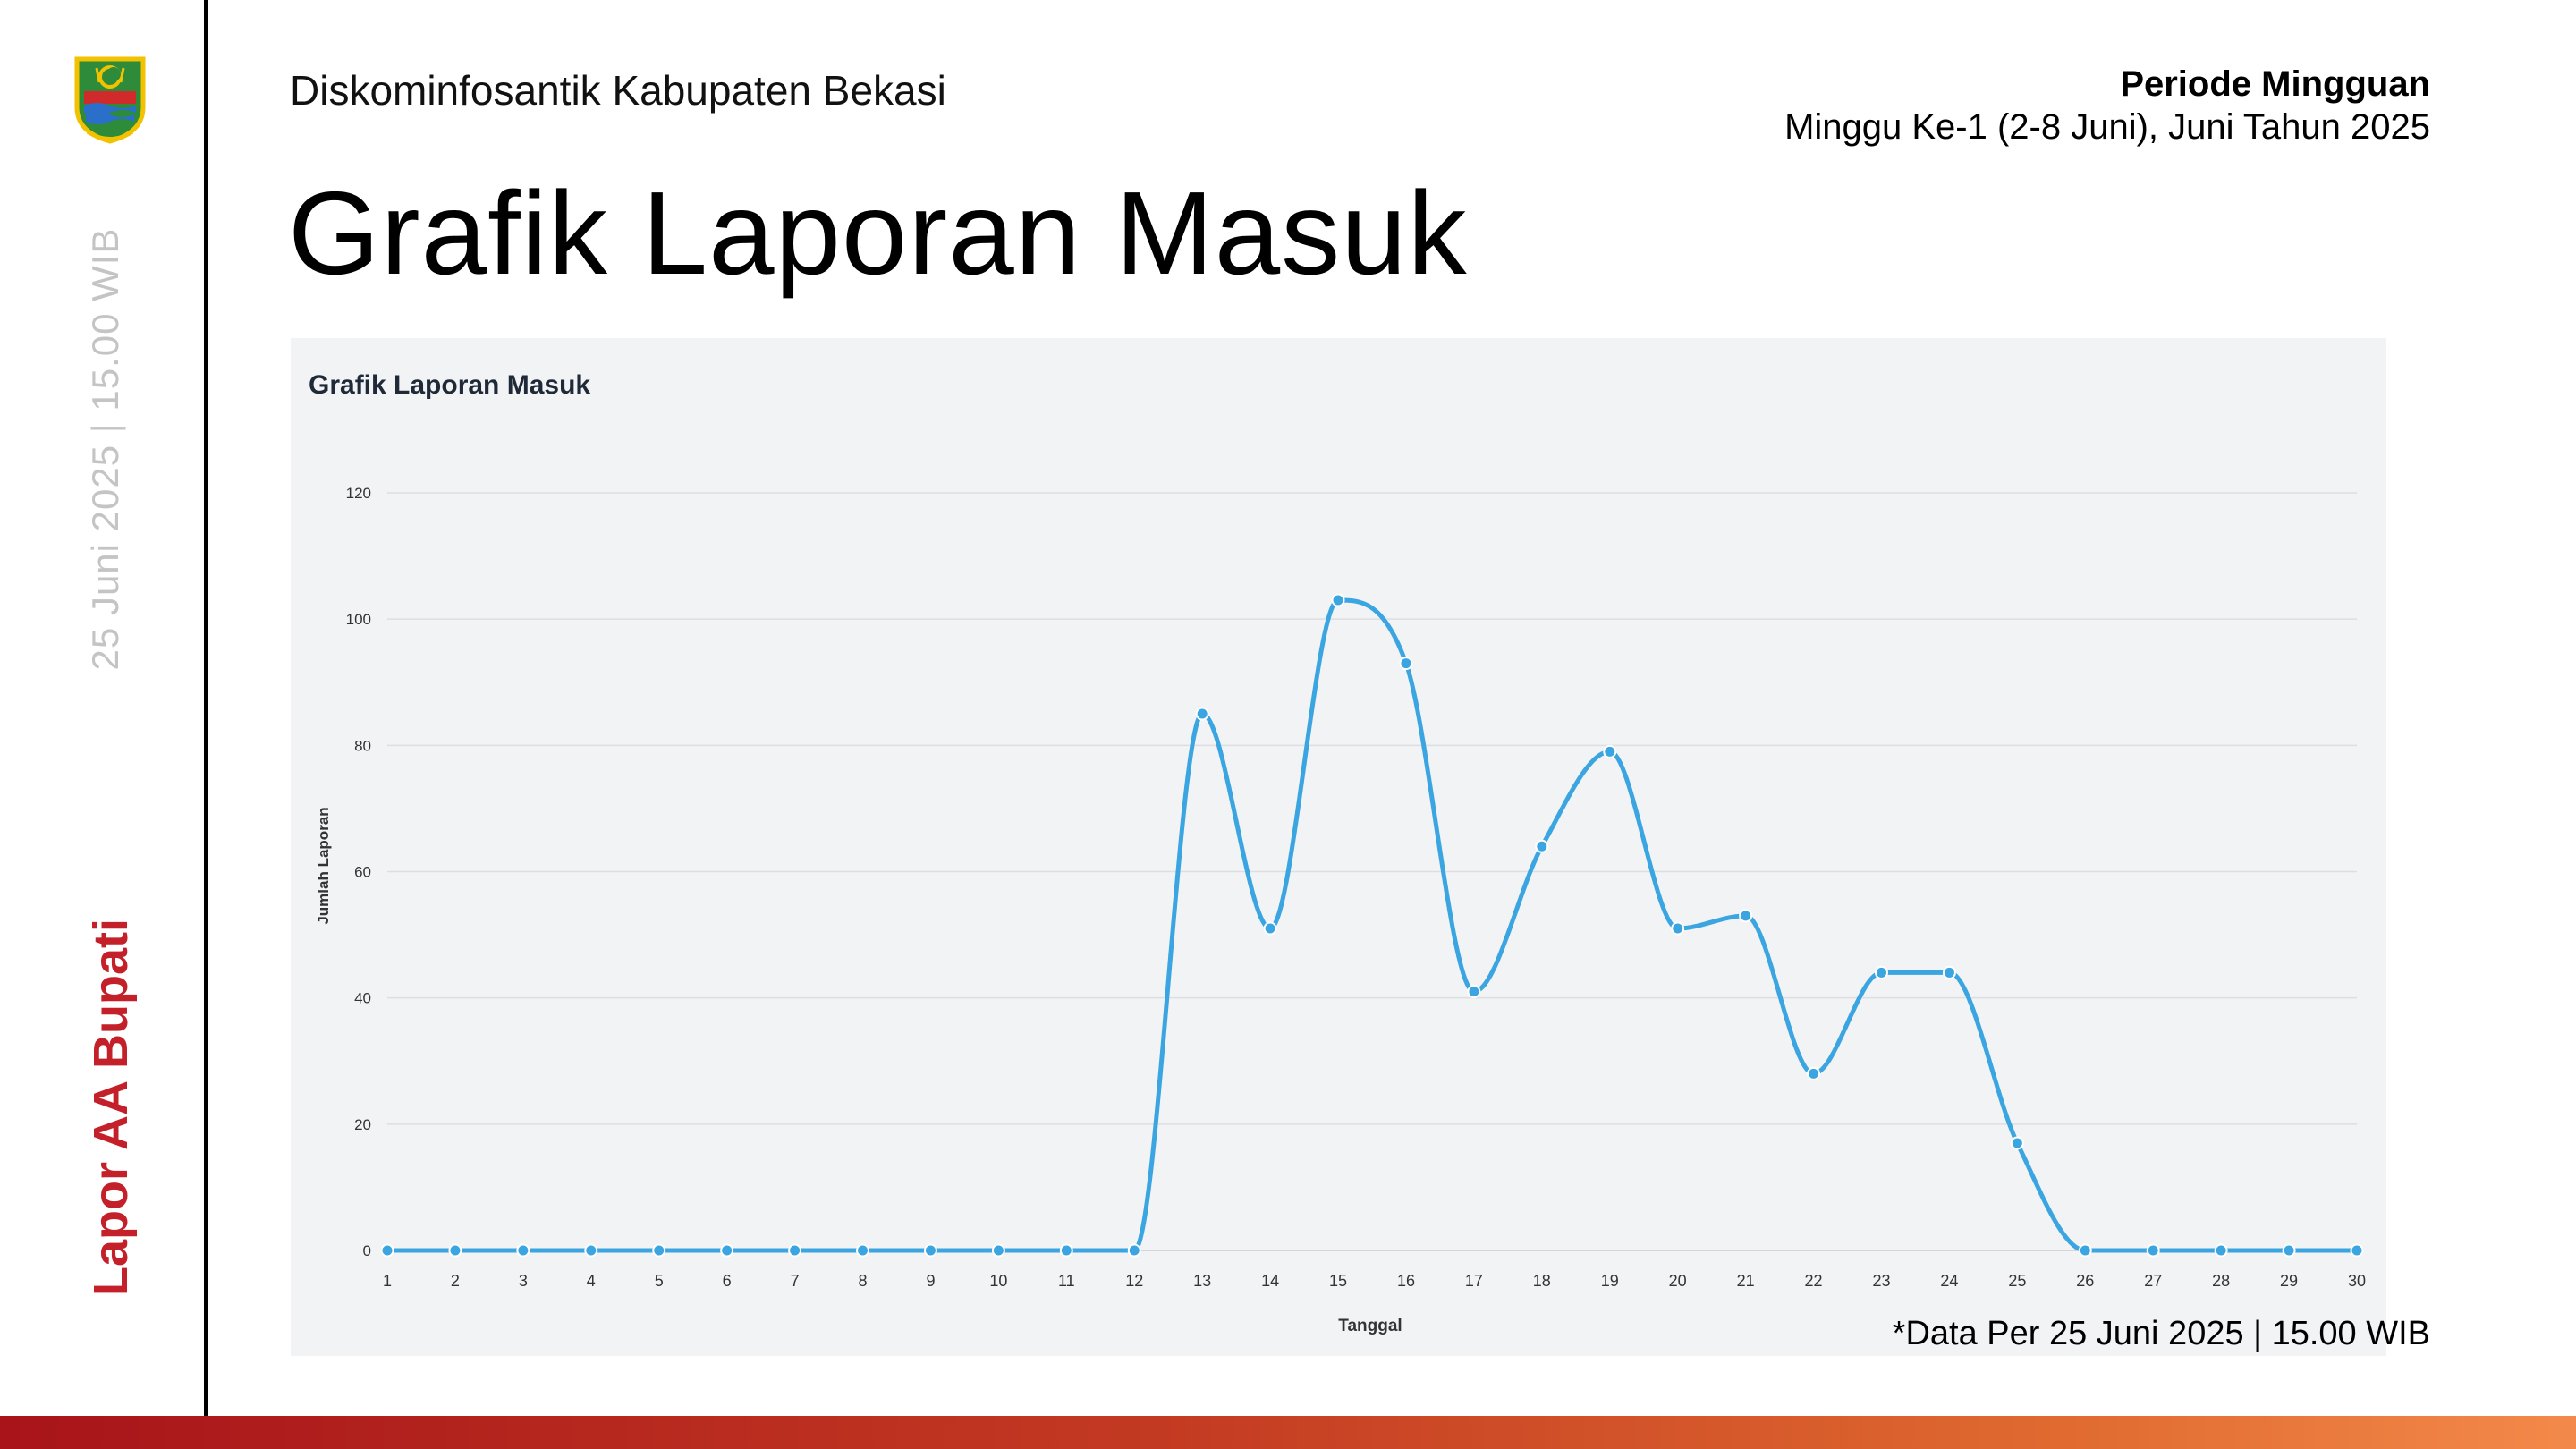  I want to click on x-tick-label: 27, so click(2153, 1281).